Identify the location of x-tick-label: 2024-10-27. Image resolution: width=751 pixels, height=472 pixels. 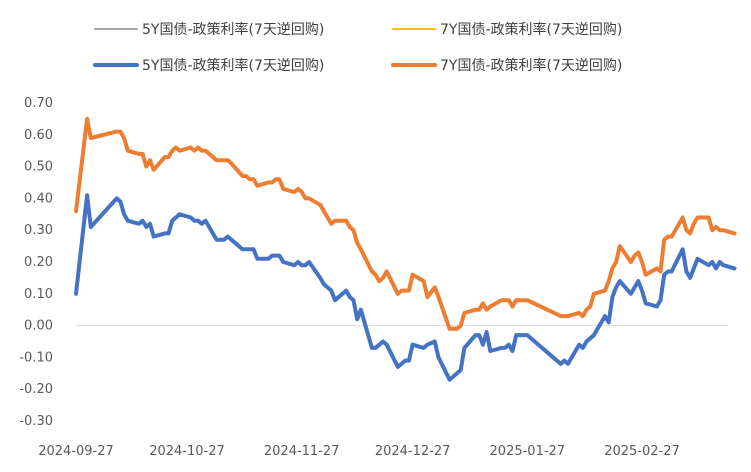
(187, 451).